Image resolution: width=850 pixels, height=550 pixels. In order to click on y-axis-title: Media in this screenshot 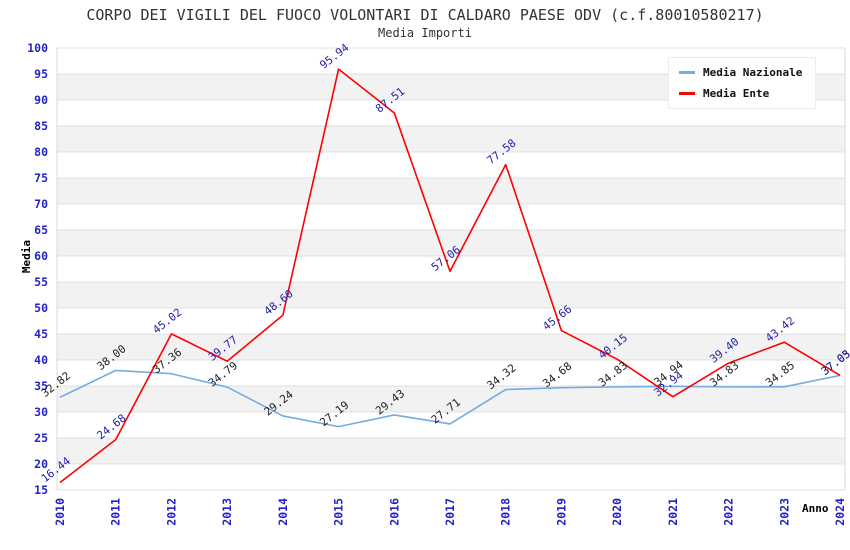, I will do `click(27, 256)`.